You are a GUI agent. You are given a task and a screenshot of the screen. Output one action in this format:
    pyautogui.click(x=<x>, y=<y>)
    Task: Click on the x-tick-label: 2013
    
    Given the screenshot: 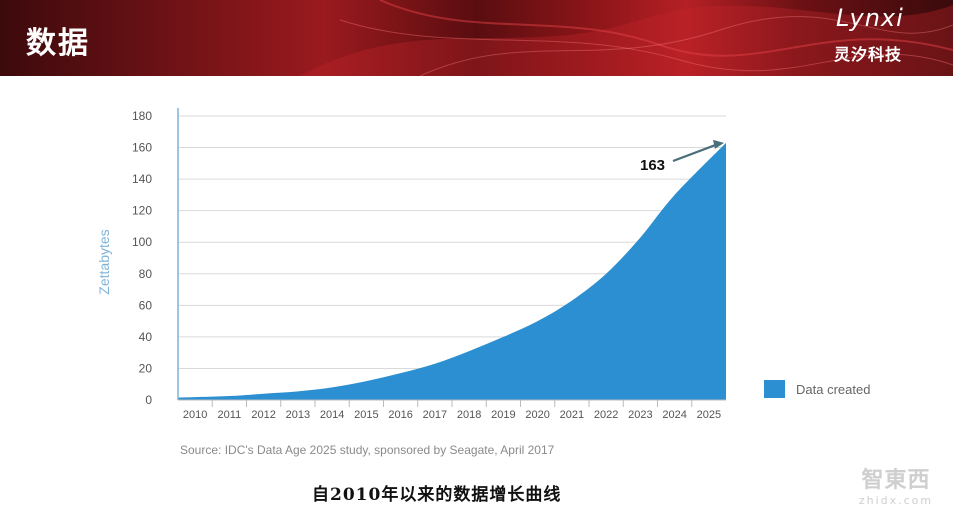 What is the action you would take?
    pyautogui.click(x=298, y=415)
    